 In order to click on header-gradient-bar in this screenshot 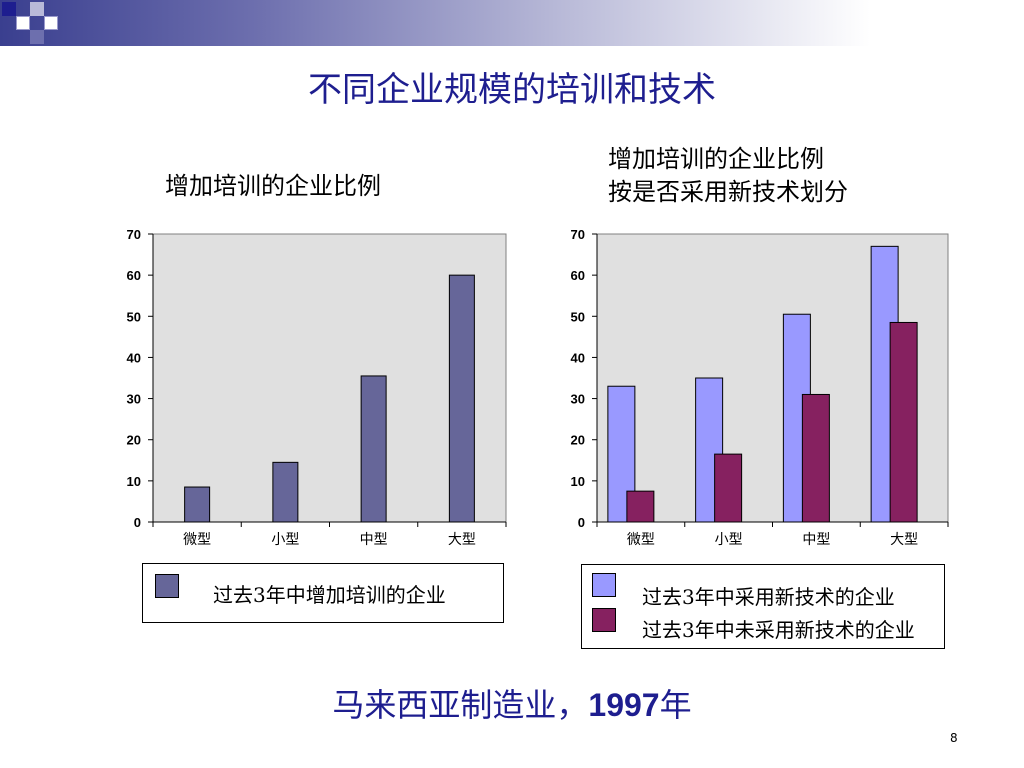, I will do `click(512, 23)`.